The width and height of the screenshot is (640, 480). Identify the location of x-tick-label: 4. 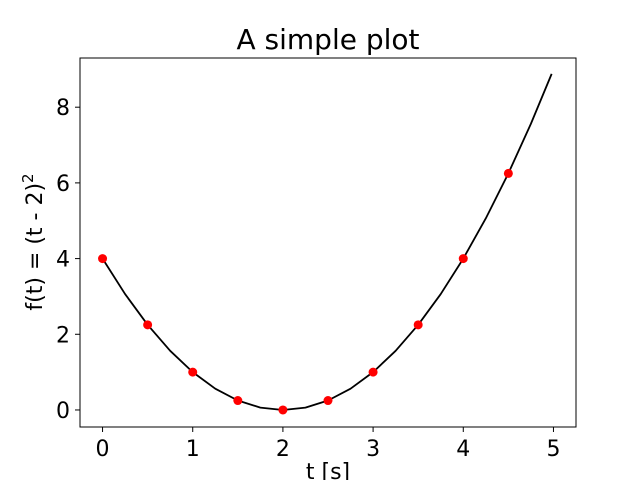
(463, 449).